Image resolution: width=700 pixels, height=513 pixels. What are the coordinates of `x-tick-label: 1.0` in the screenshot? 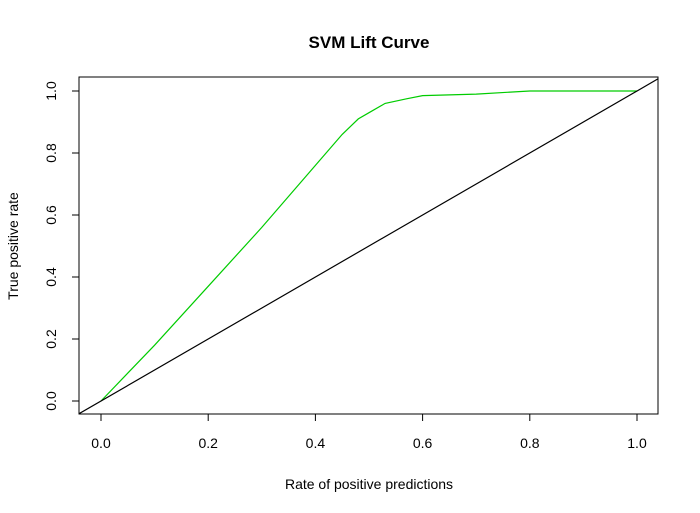 It's located at (637, 443).